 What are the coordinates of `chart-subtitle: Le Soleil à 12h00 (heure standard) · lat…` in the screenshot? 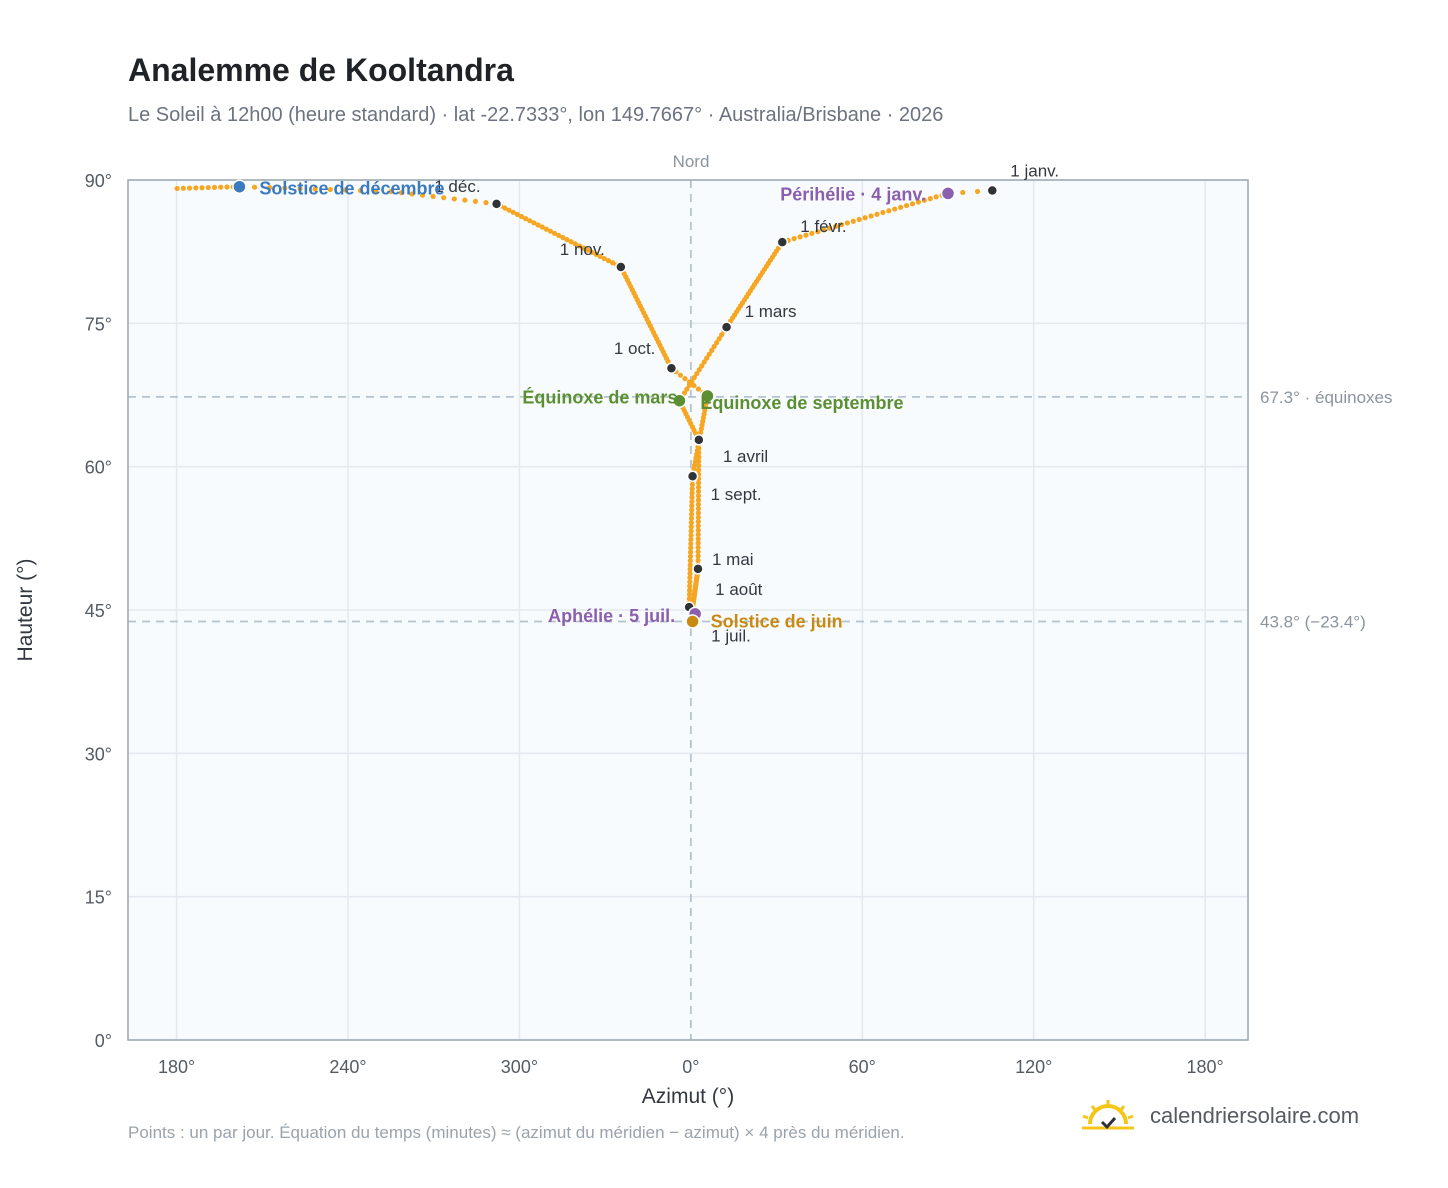 It's located at (536, 115).